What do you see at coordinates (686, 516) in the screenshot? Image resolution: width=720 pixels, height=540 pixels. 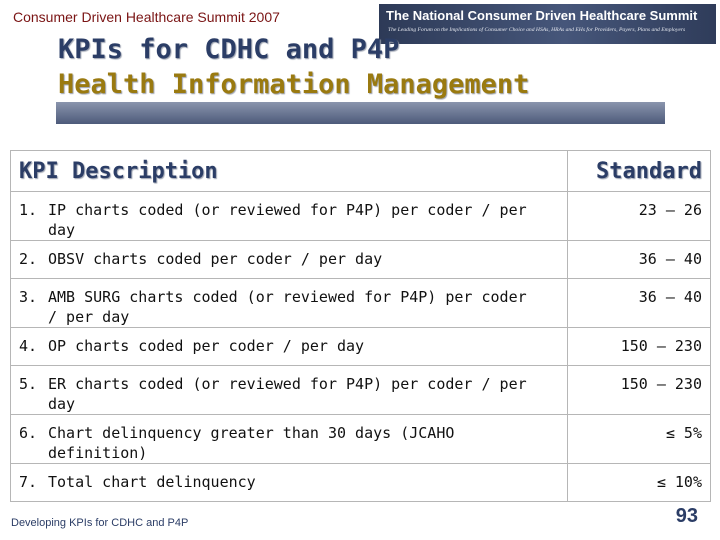 I see `page-number: 93` at bounding box center [686, 516].